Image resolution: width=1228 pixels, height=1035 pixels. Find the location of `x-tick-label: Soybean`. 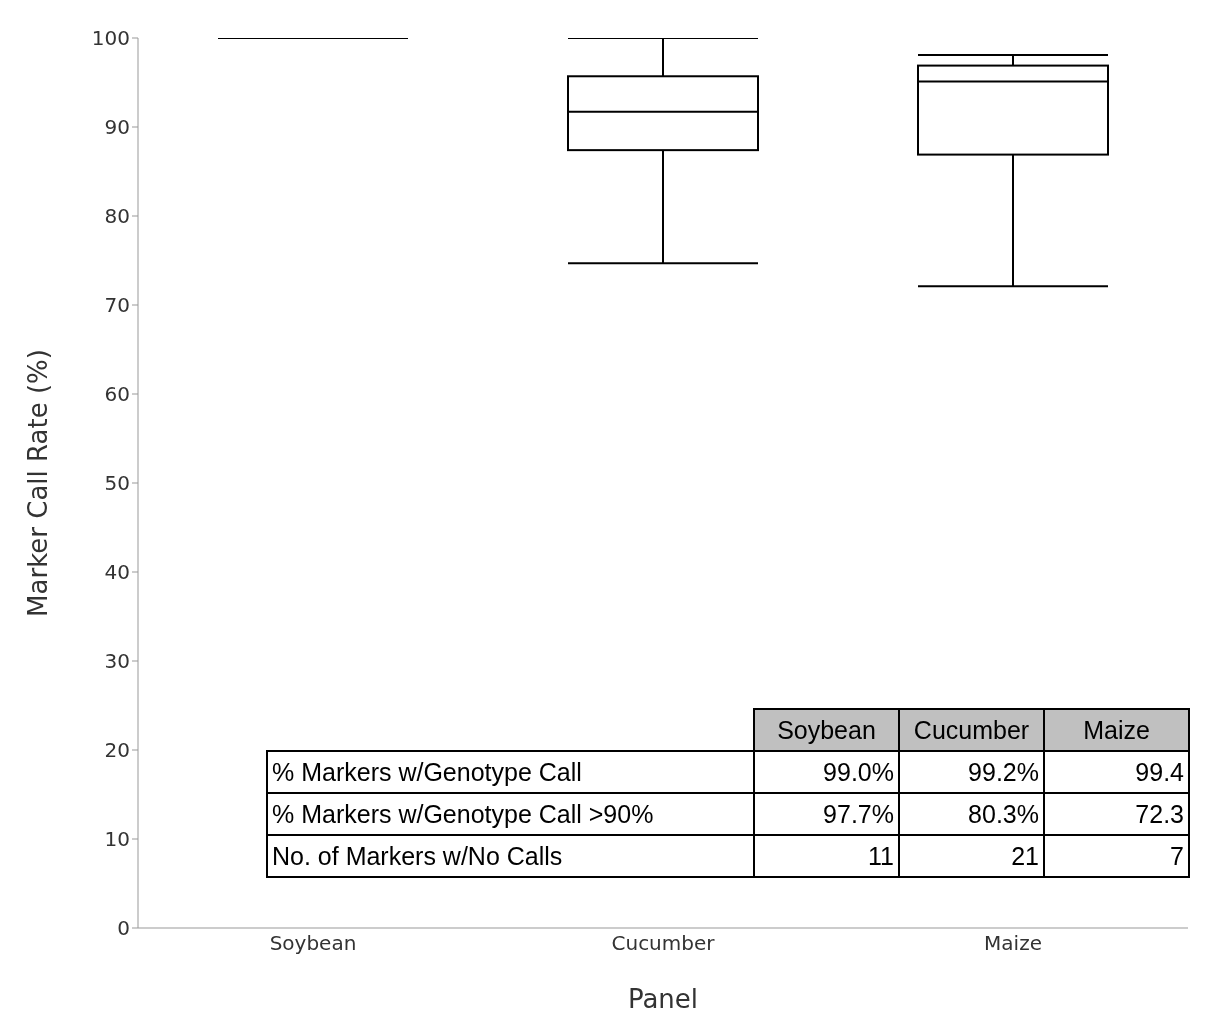

x-tick-label: Soybean is located at coordinates (313, 943).